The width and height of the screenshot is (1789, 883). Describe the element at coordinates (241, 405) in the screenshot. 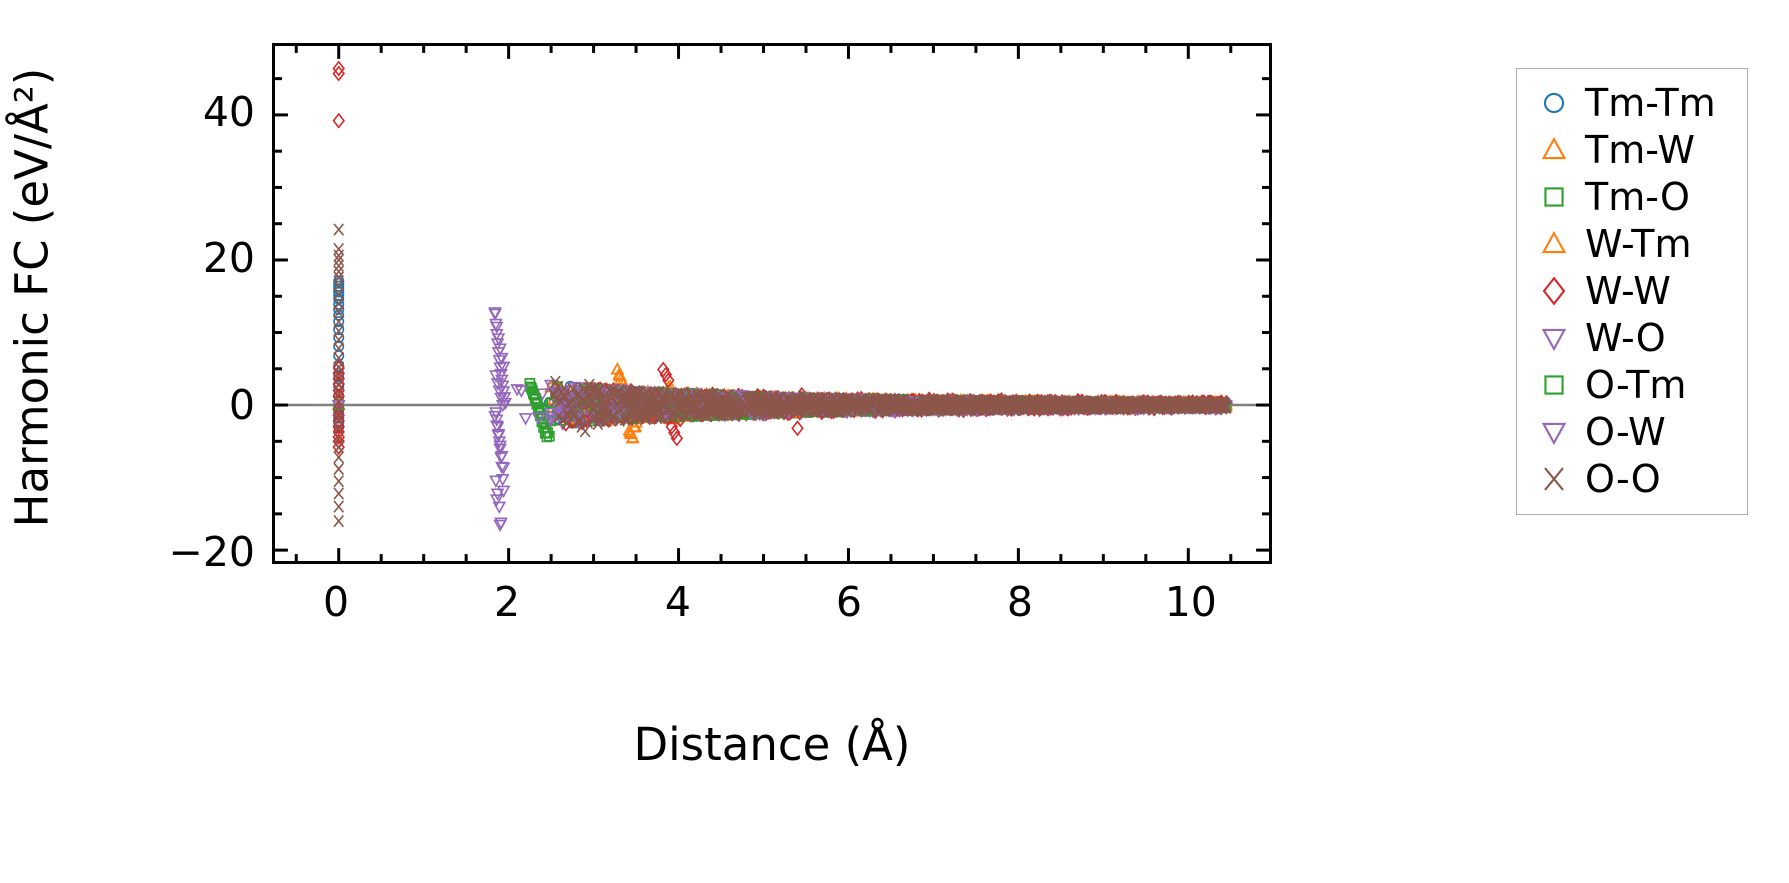

I see `y-tick-label: 0` at that location.